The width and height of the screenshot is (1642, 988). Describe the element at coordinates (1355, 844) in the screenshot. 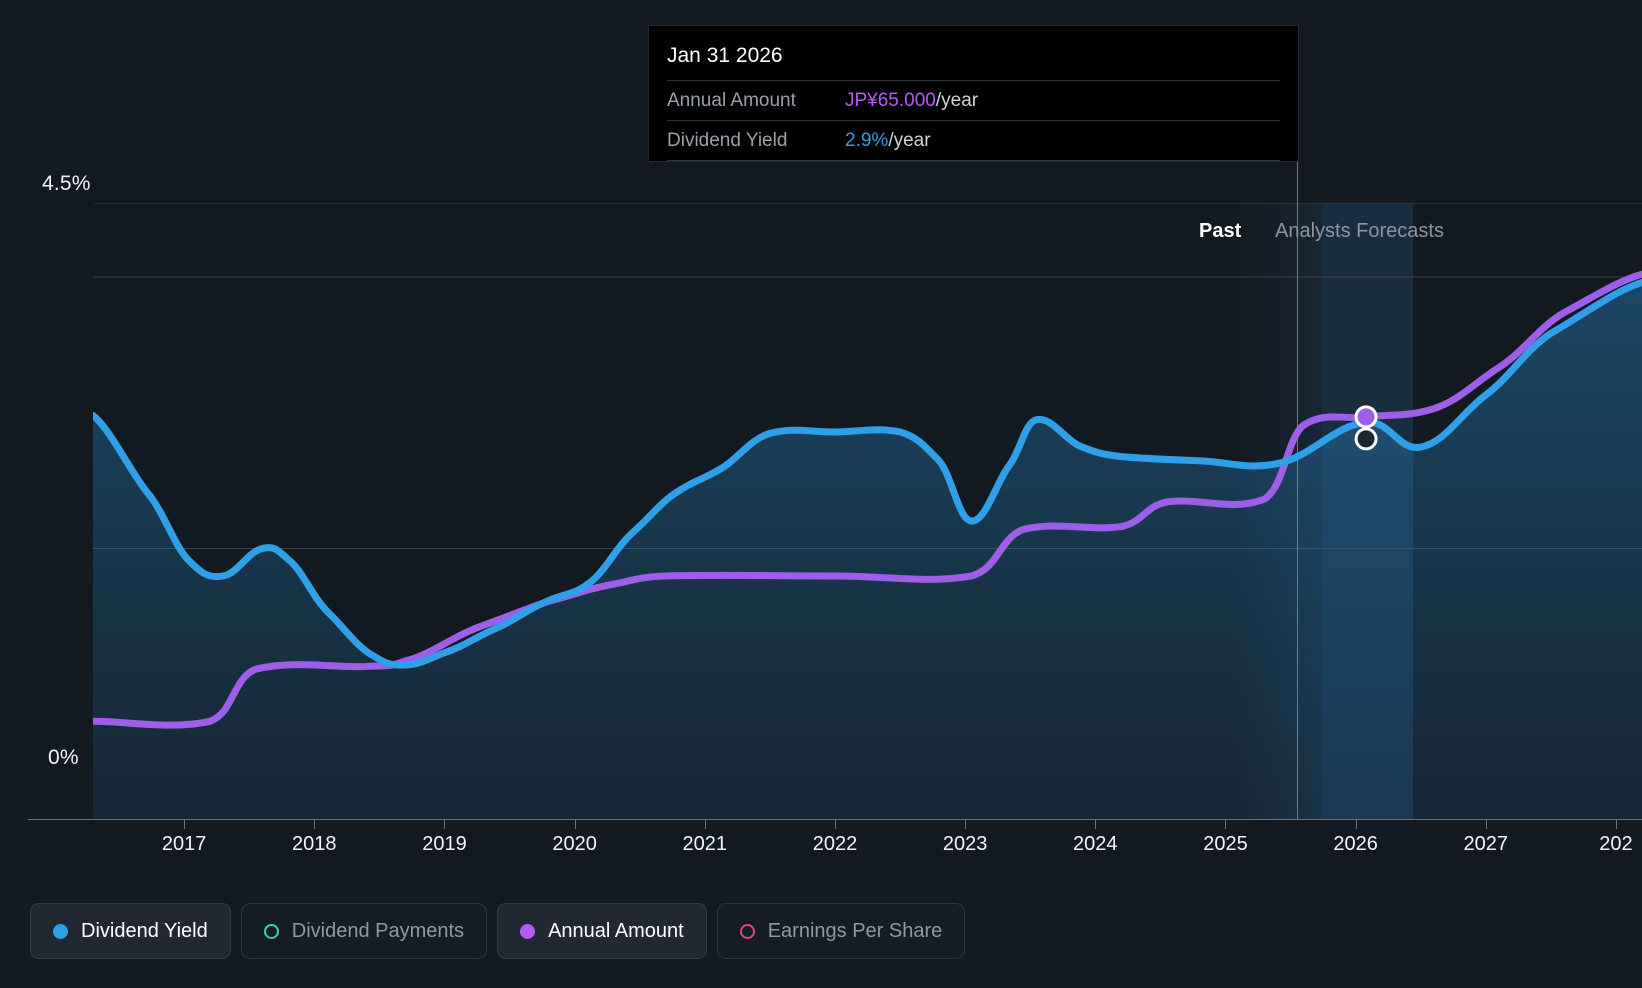

I see `x-axis-tick-label: 2026` at that location.